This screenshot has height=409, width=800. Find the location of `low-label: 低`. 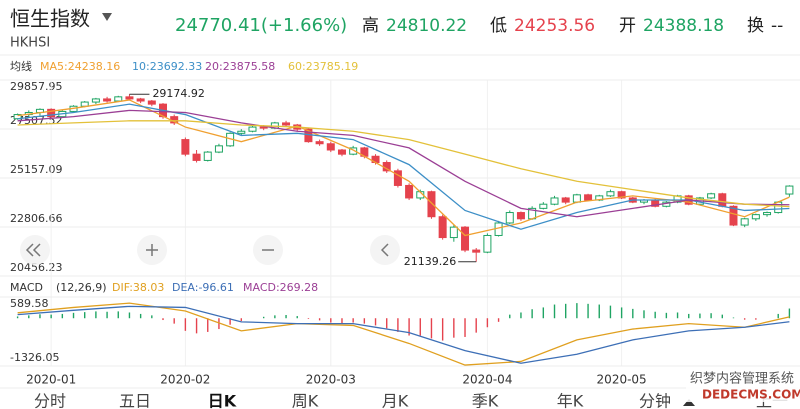

low-label: 低 is located at coordinates (498, 26).